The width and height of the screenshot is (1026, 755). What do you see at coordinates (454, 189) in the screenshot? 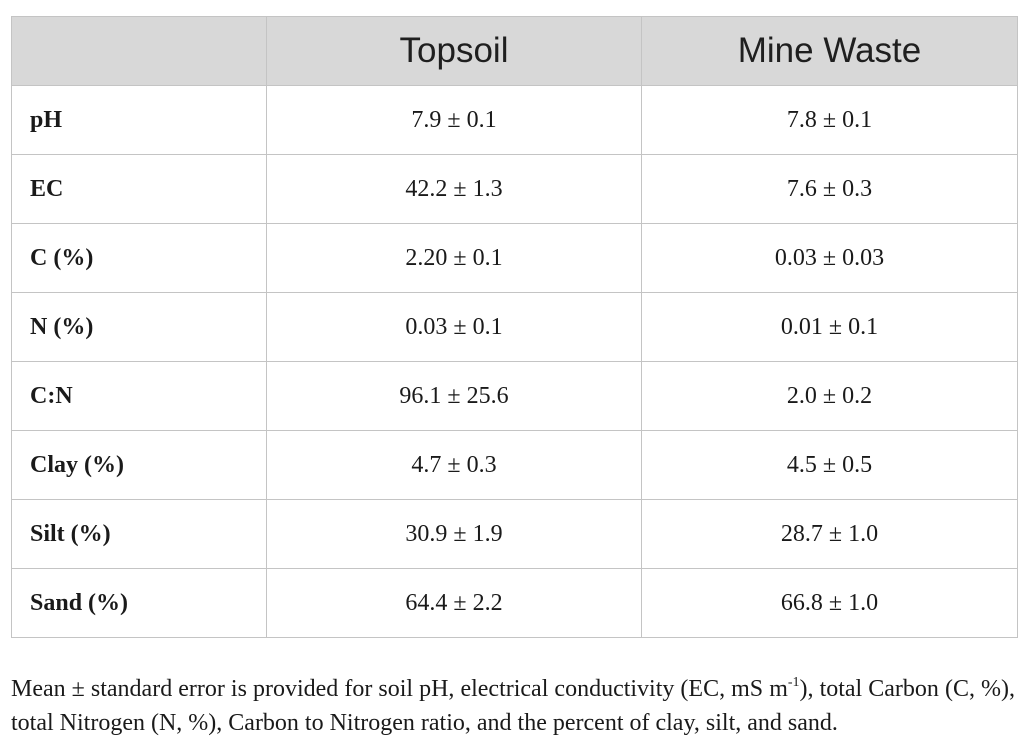
I see `topsoil-value: 42.2 ± 1.3` at bounding box center [454, 189].